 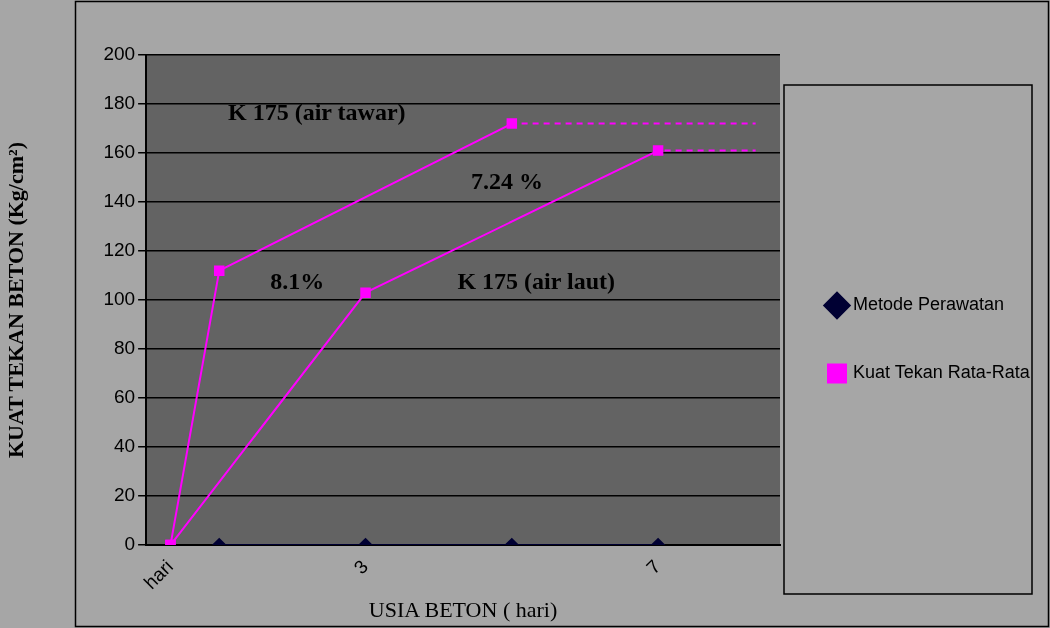 I want to click on y-tick-label: 60, so click(x=124, y=397).